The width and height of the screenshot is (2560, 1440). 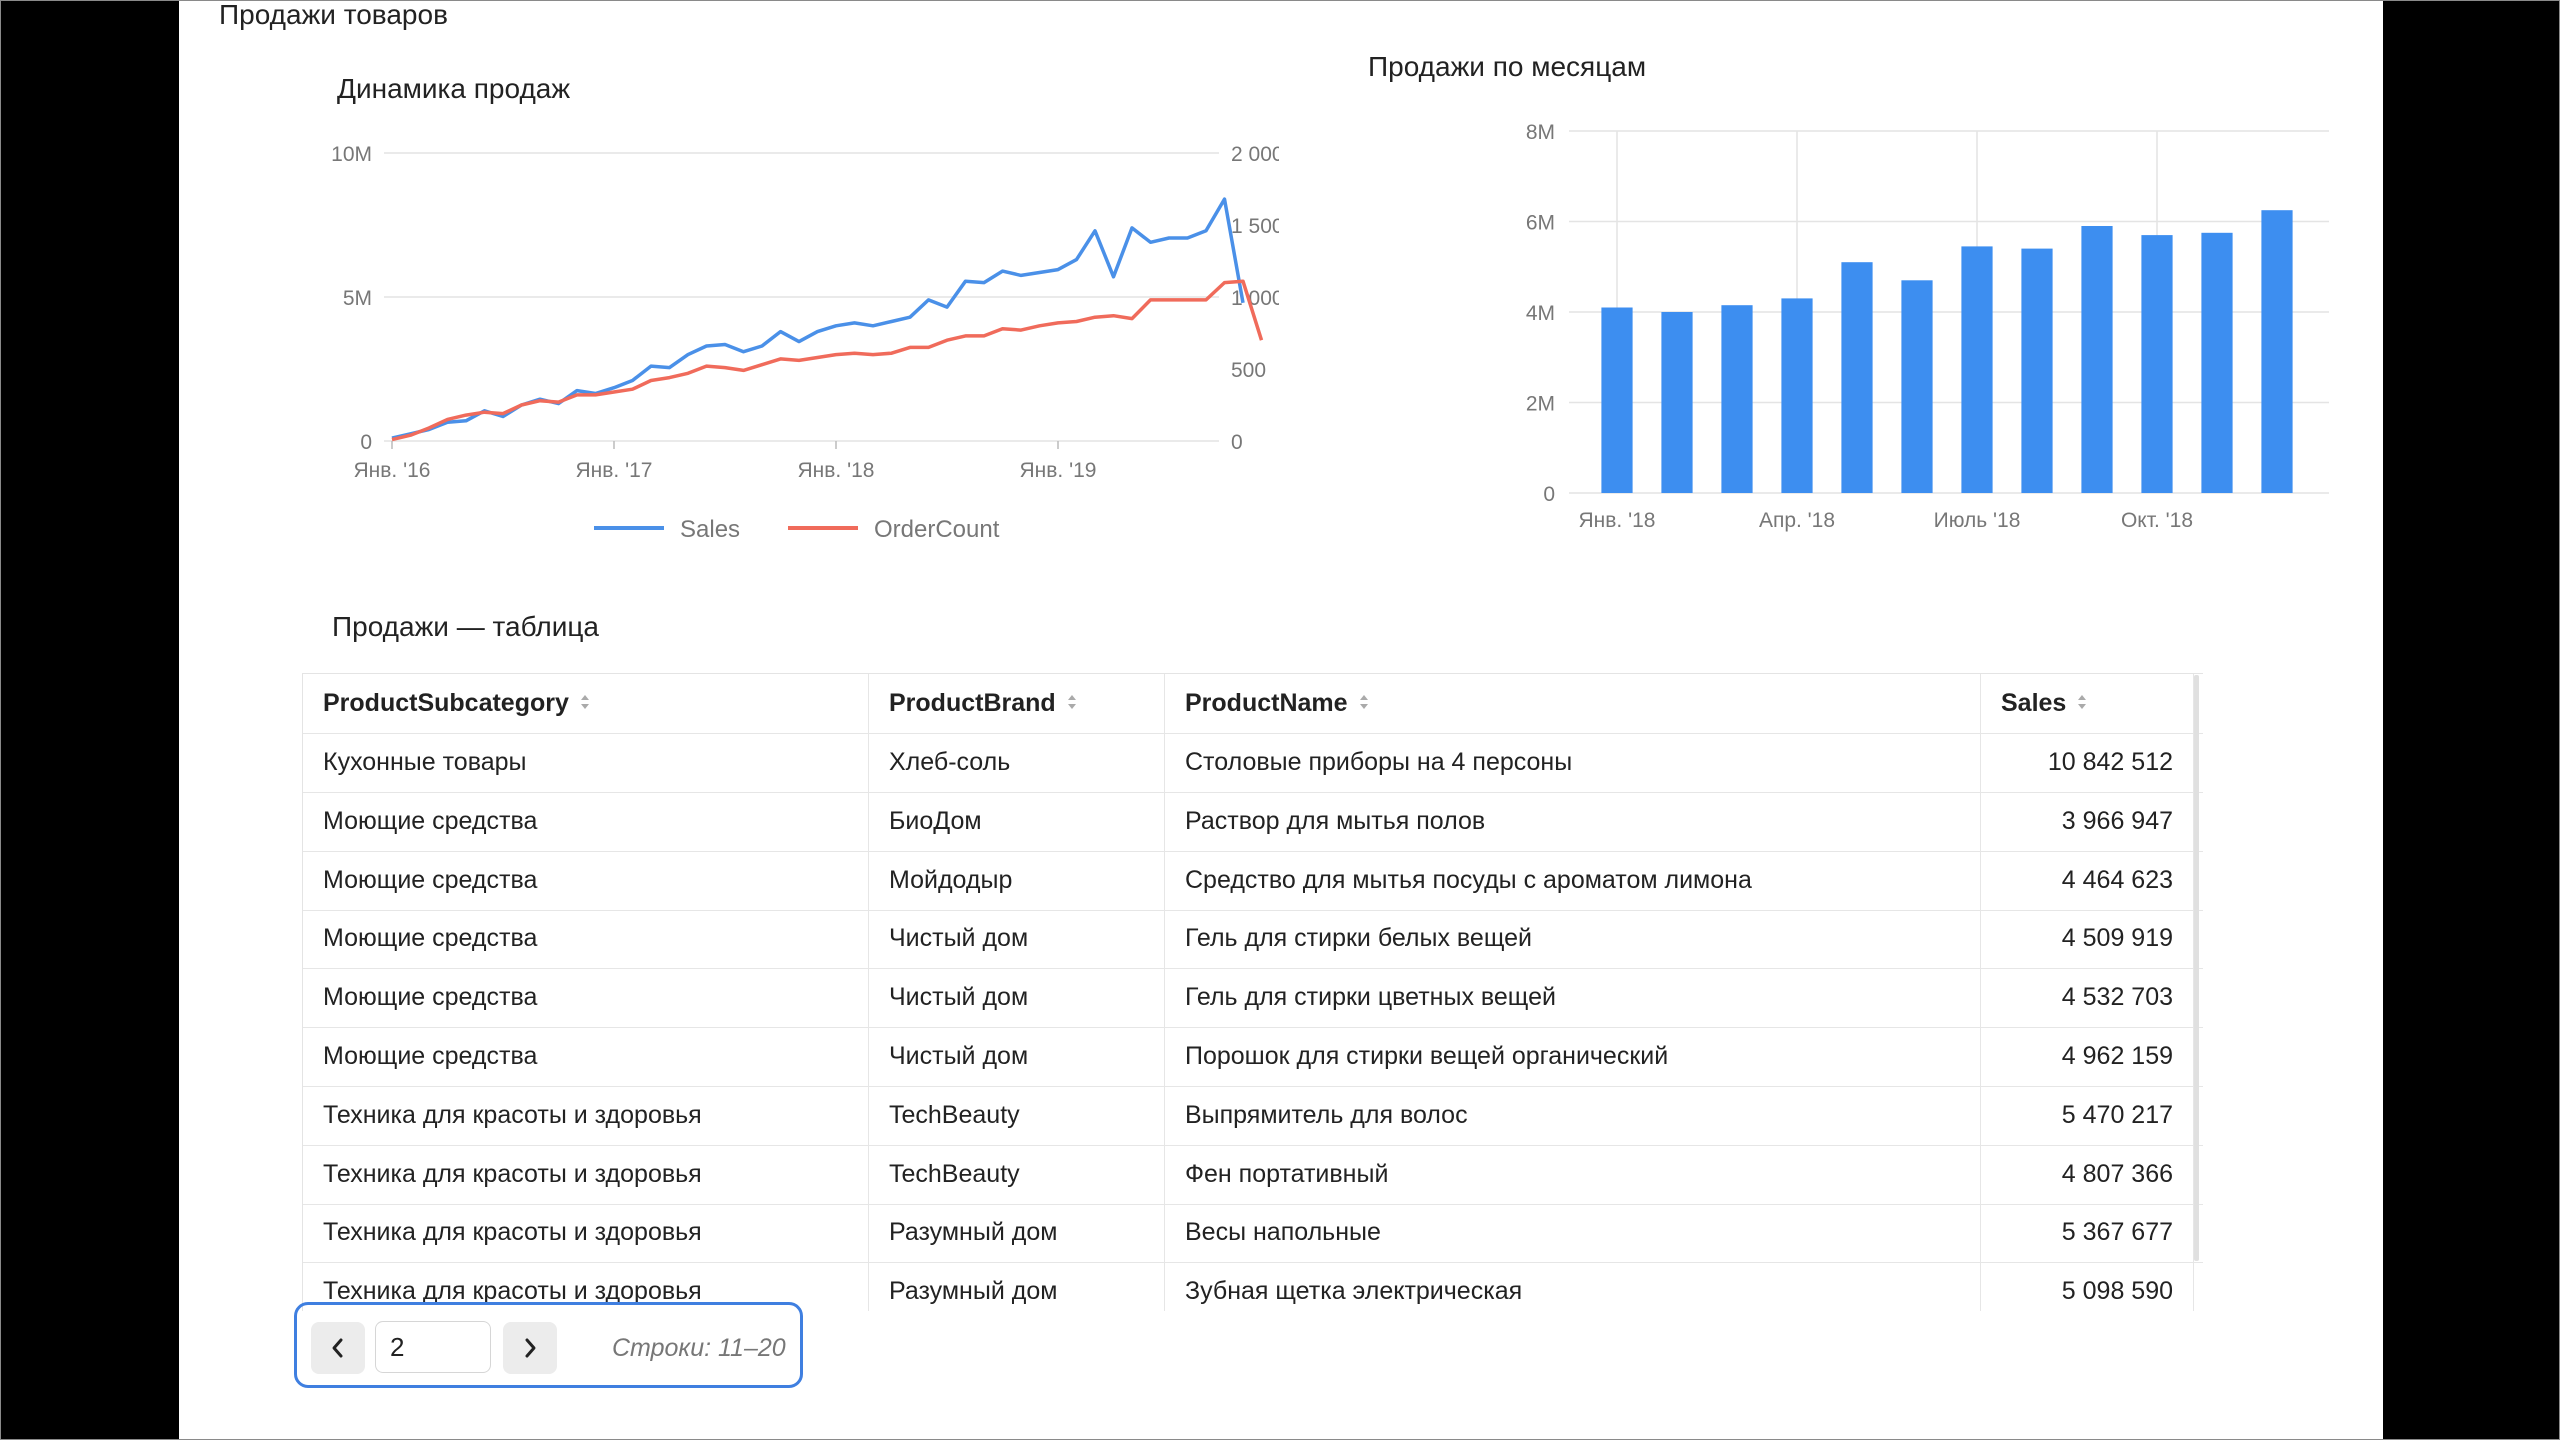 I want to click on line-chart-y-left-tick: 0, so click(x=366, y=442).